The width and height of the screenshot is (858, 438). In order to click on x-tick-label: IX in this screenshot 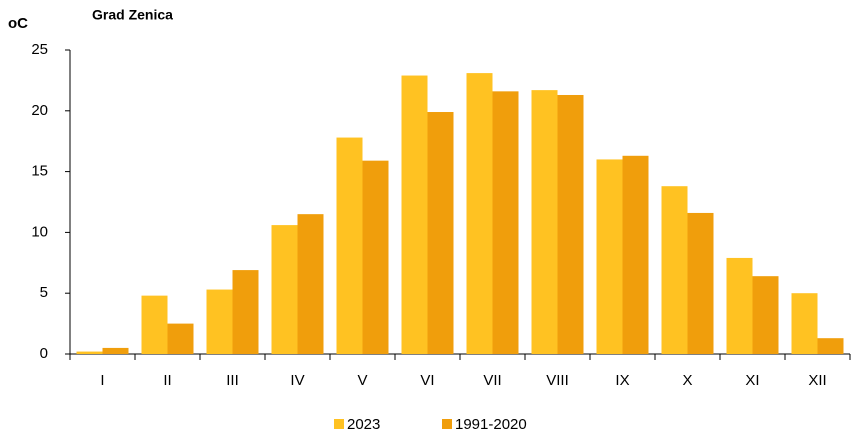, I will do `click(622, 380)`.